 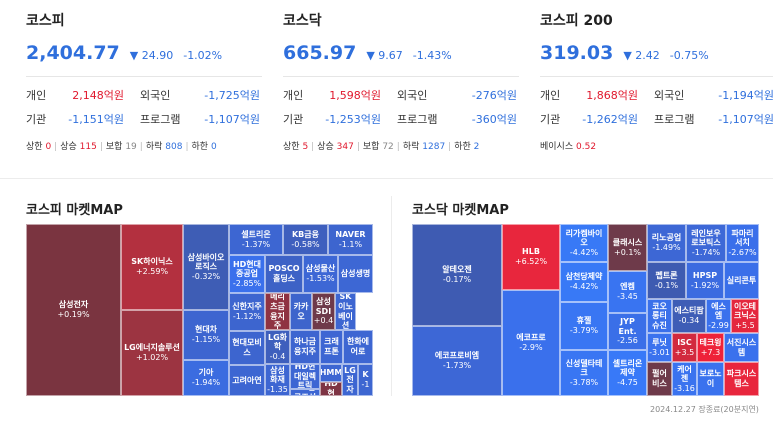 I want to click on map-tile: 코오롱티슈진, so click(x=659, y=316).